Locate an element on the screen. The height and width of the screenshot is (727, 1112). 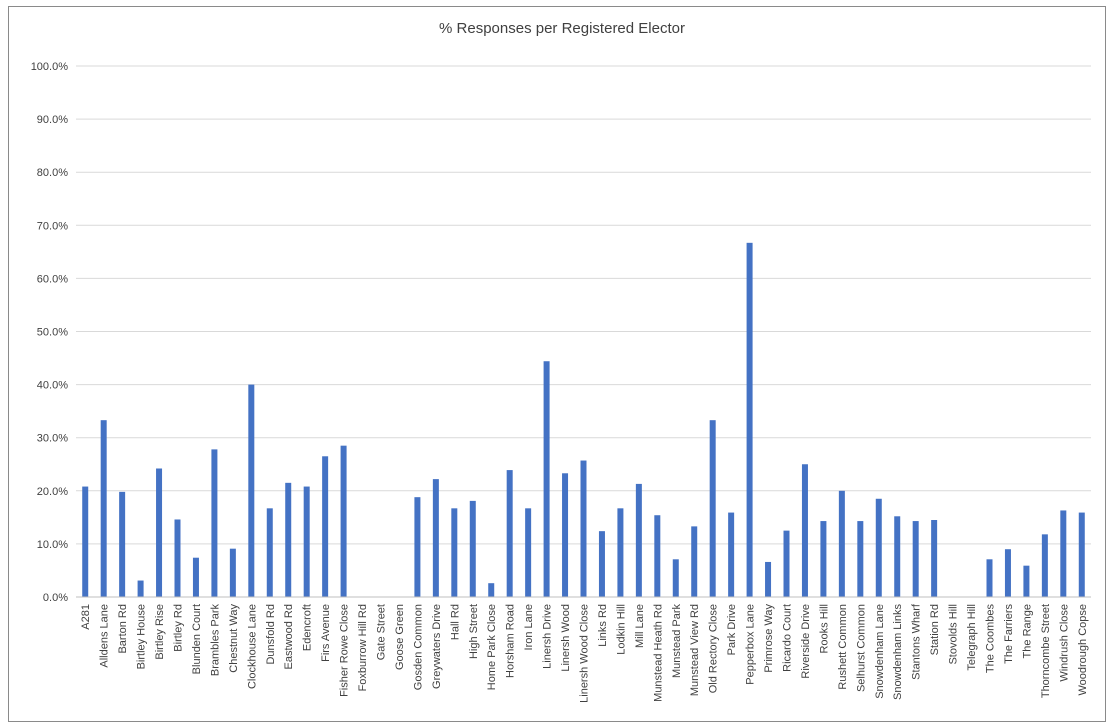
x-tick-label: Greywaters Drive is located at coordinates (437, 646).